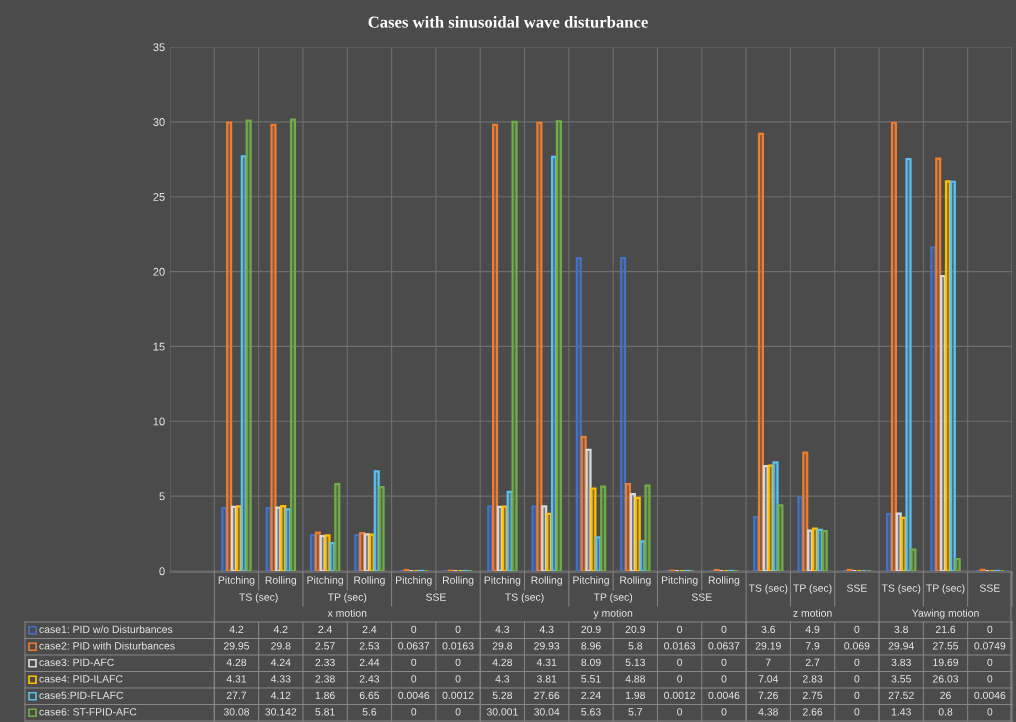 This screenshot has height=722, width=1016. Describe the element at coordinates (946, 679) in the screenshot. I see `data-label: 26.03` at that location.